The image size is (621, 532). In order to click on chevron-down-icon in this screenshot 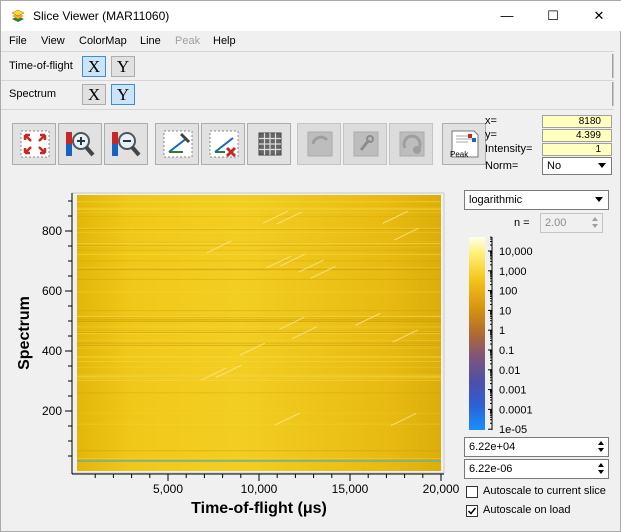, I will do `click(599, 199)`.